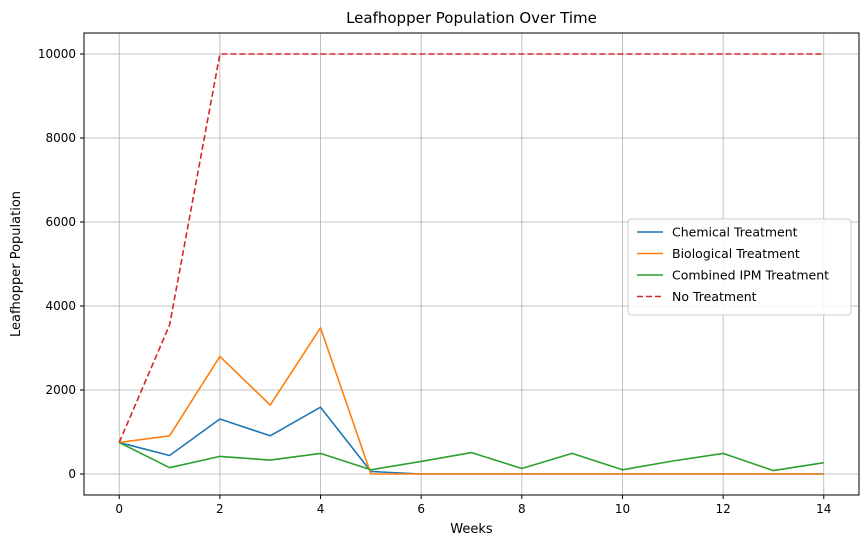 The width and height of the screenshot is (868, 547). What do you see at coordinates (736, 253) in the screenshot?
I see `legend-label: Biological Treatment` at bounding box center [736, 253].